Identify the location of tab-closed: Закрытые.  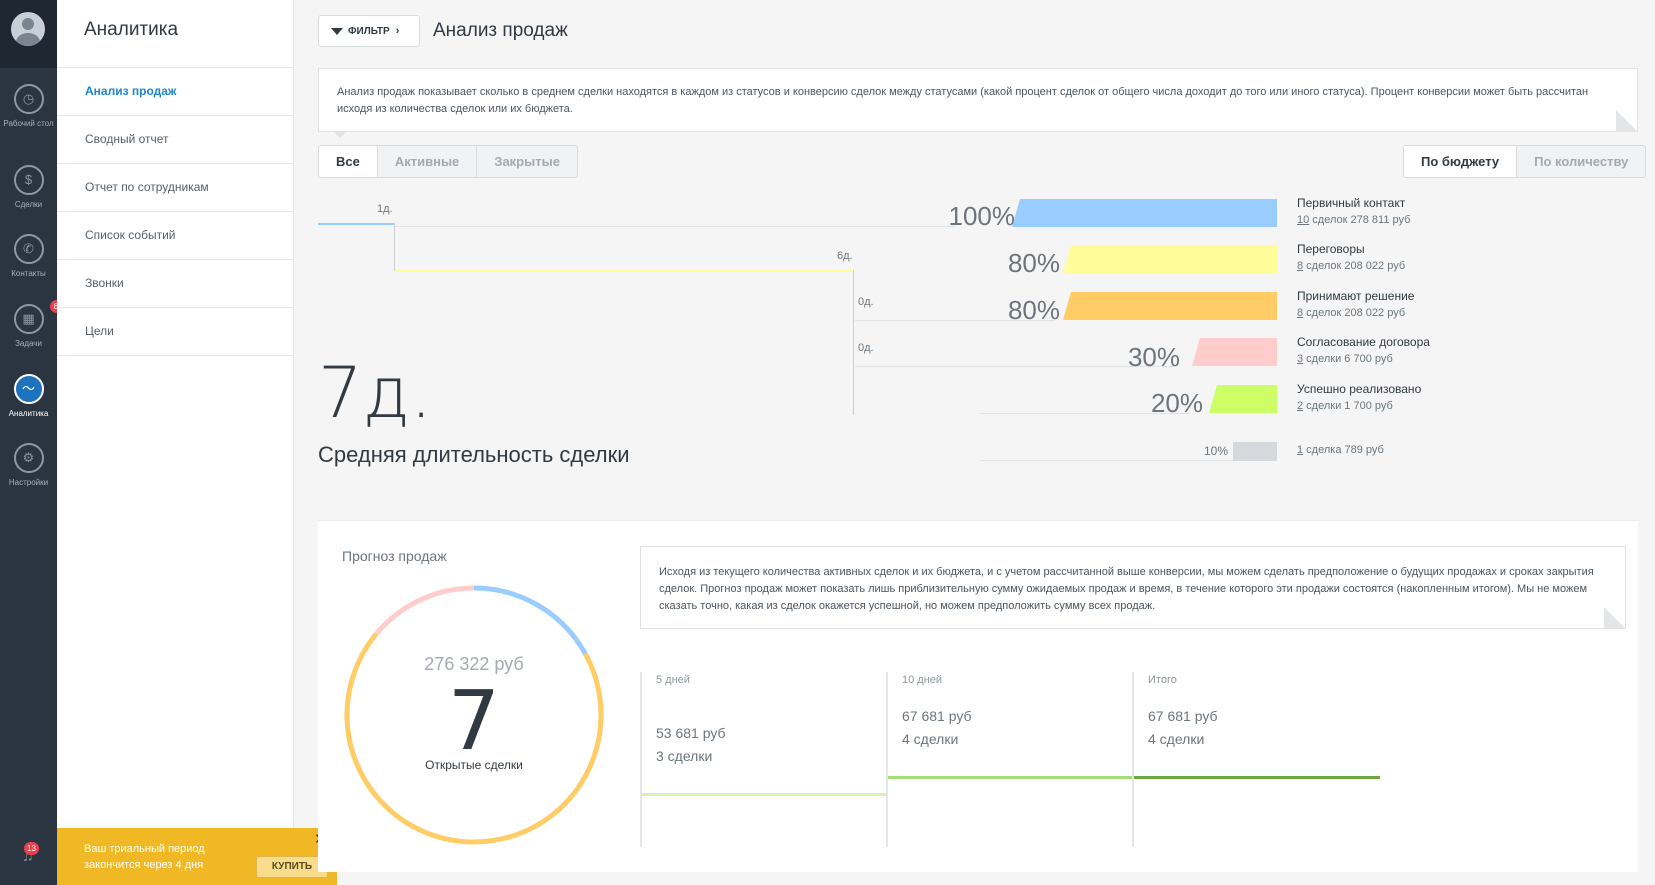
(527, 161).